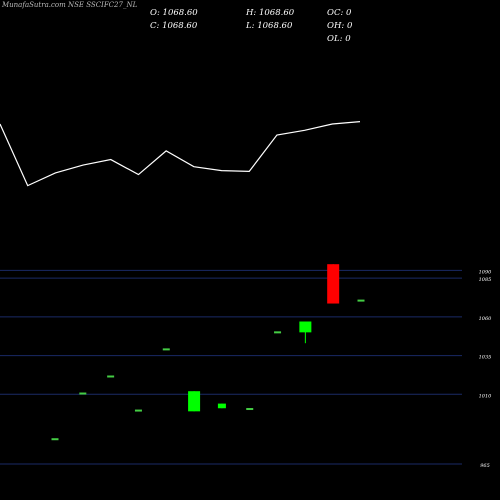  What do you see at coordinates (270, 20) in the screenshot?
I see `ohlc-high-low: H: 1068.60 L: 1068.60` at bounding box center [270, 20].